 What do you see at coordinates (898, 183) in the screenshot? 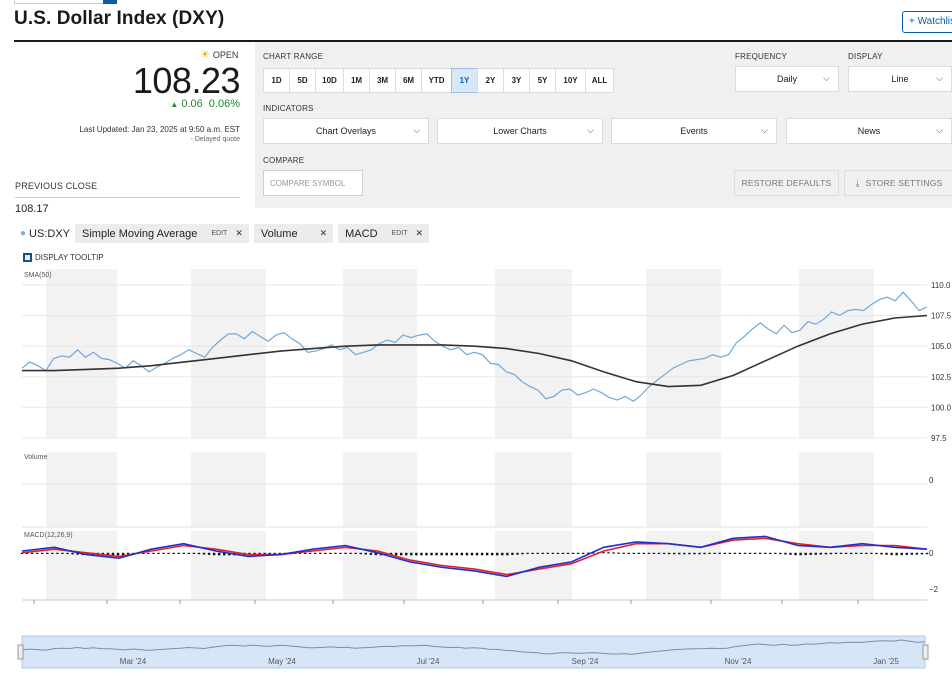
I see `store-settings-button: ⤓ STORE SETTINGS` at bounding box center [898, 183].